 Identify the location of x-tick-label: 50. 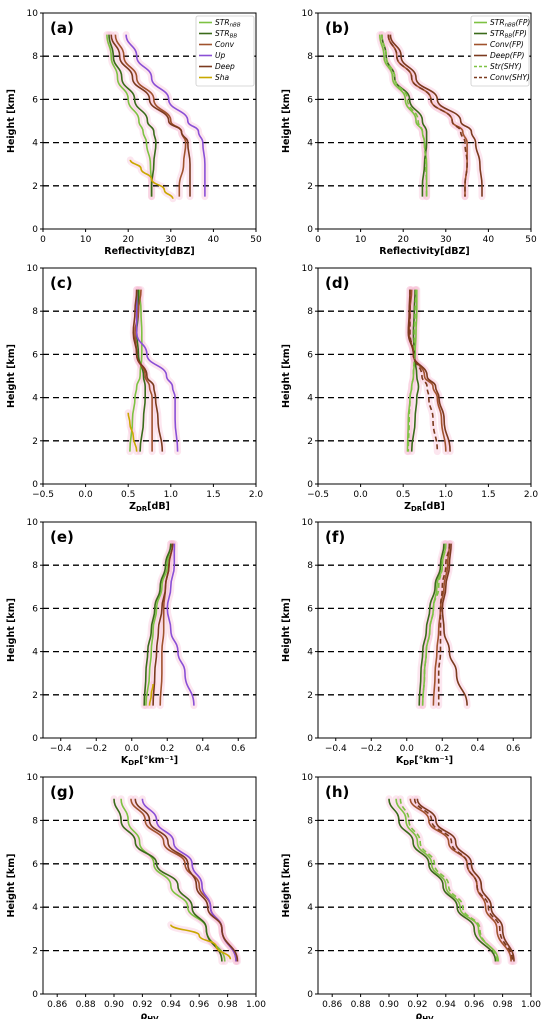
(256, 240).